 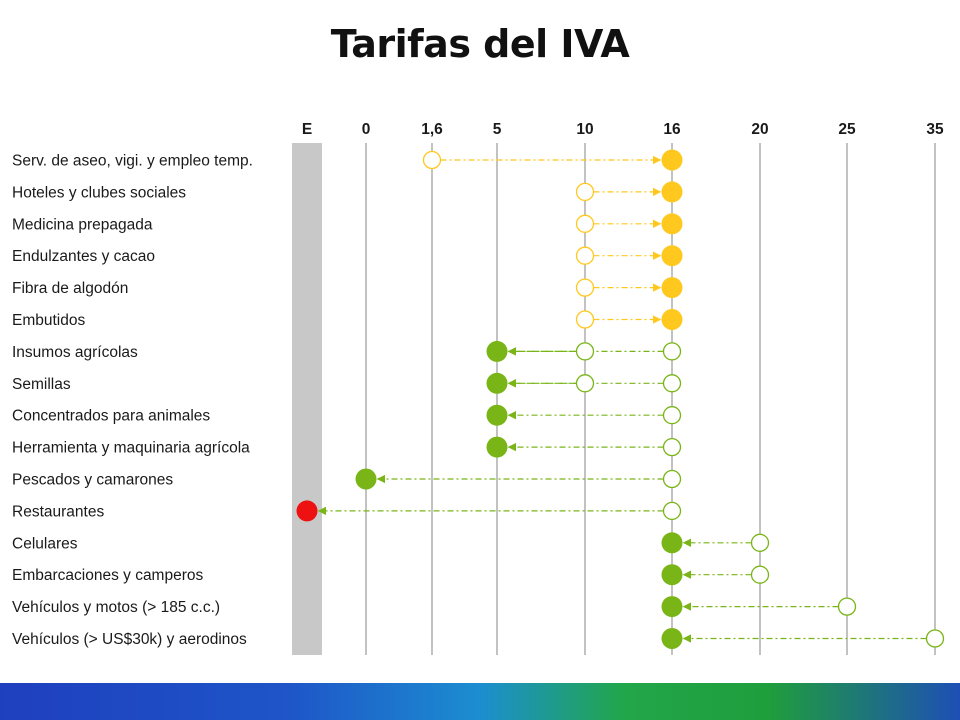 What do you see at coordinates (129, 639) in the screenshot?
I see `category-label: Vehículos (> US$30k) y aerodinos` at bounding box center [129, 639].